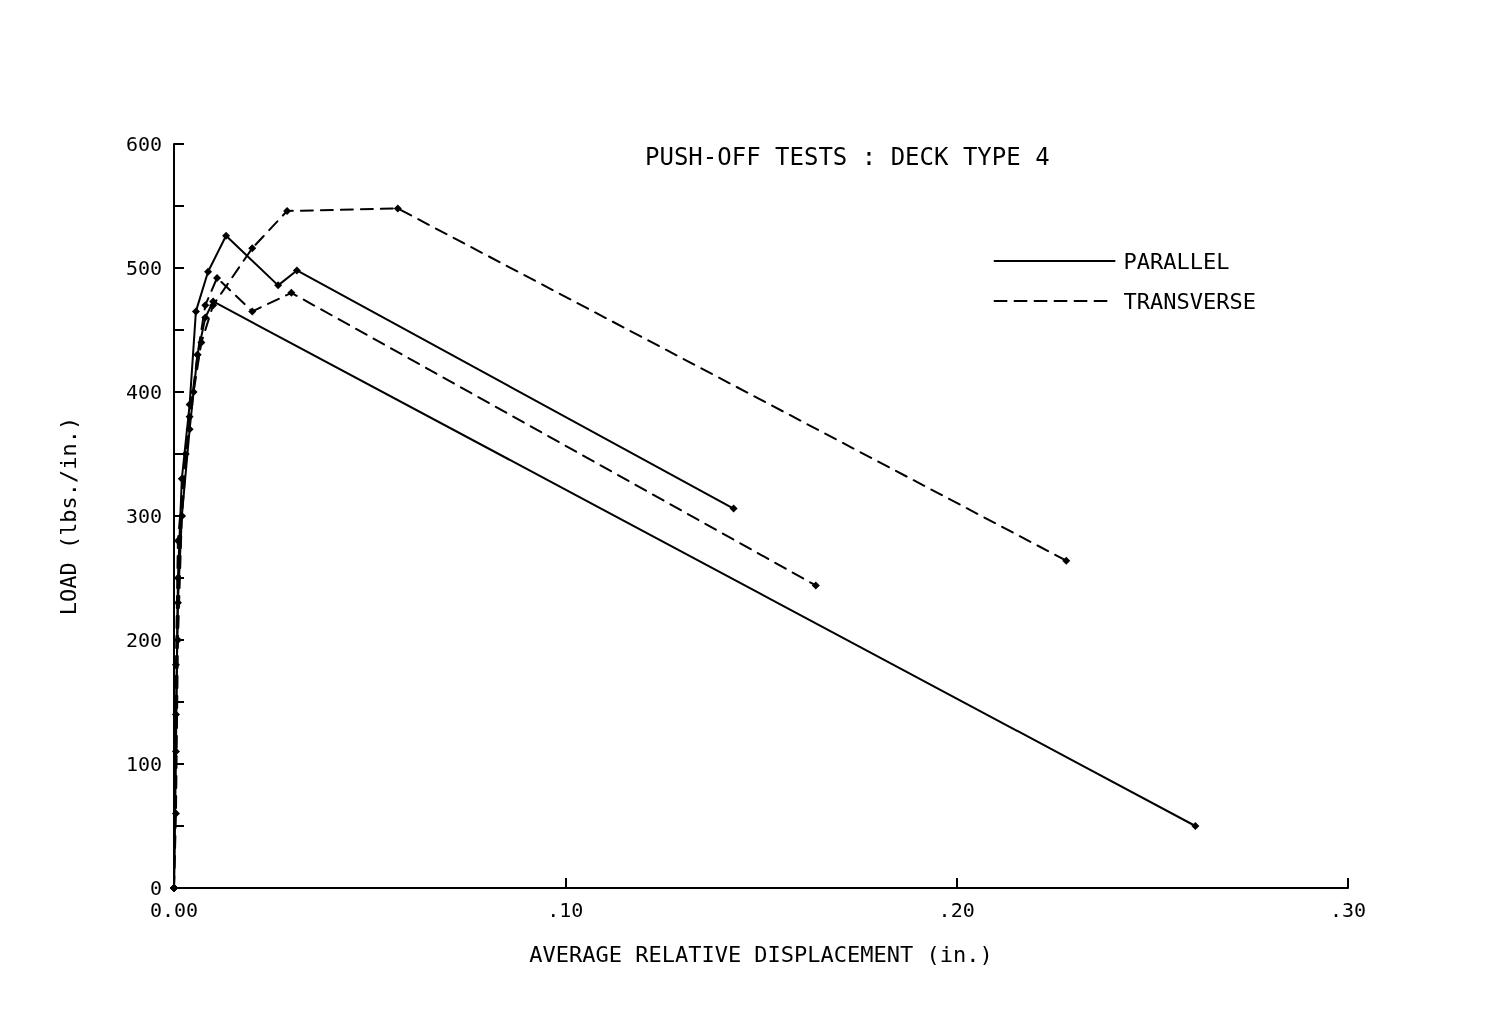  I want to click on x-tick-label: .10, so click(565, 910).